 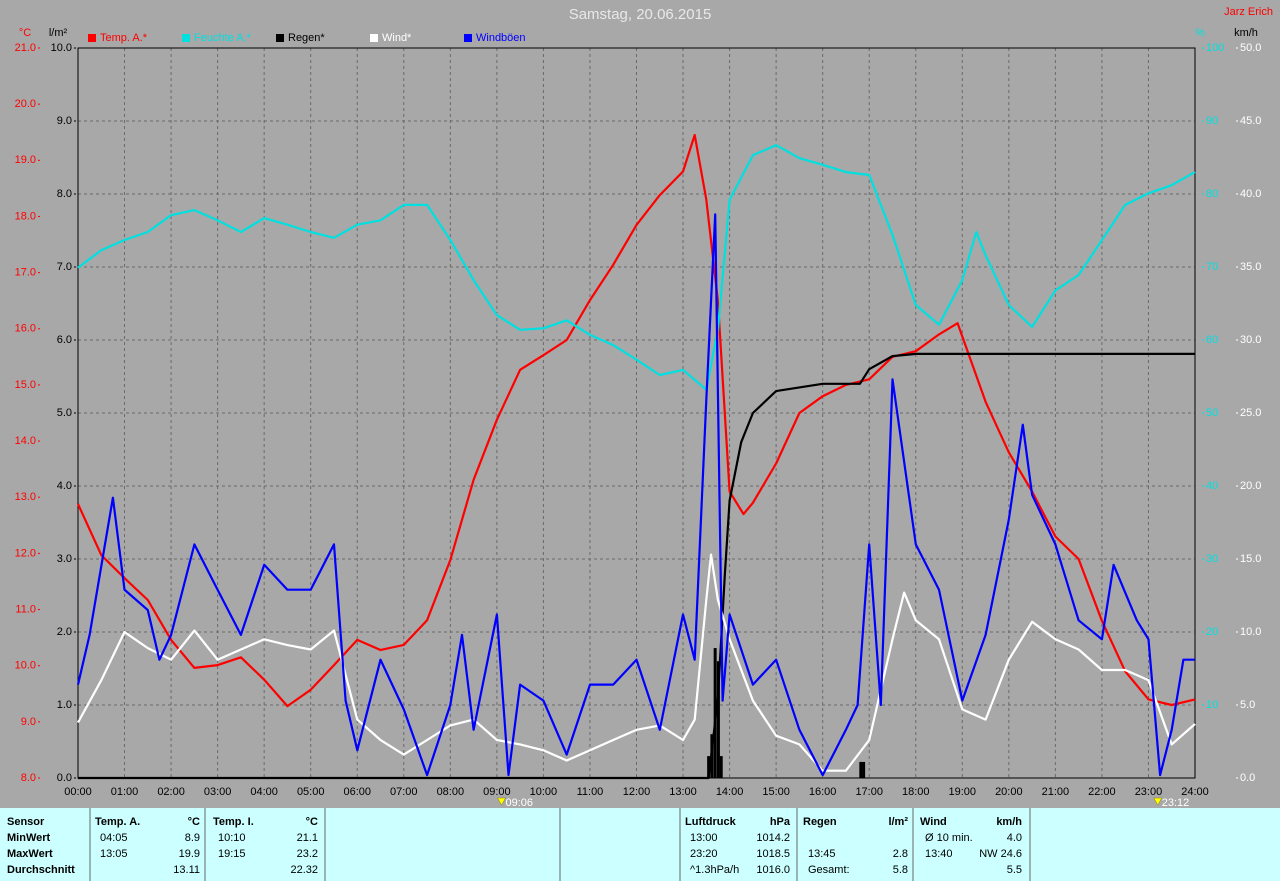 What do you see at coordinates (307, 854) in the screenshot?
I see `cell-value: 23.2` at bounding box center [307, 854].